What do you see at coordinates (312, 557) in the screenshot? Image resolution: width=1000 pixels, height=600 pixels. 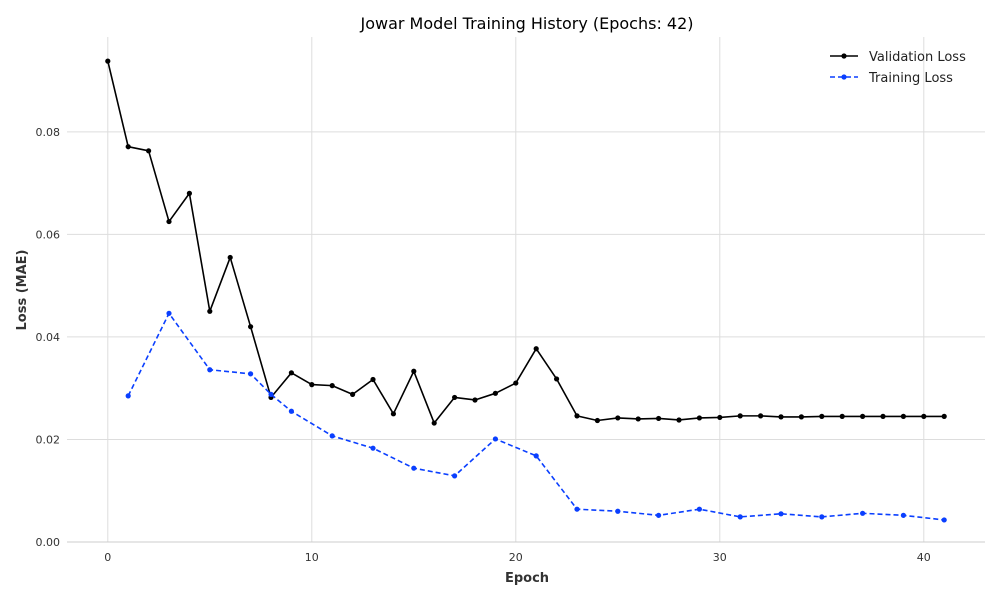 I see `x-tick-label: 10` at bounding box center [312, 557].